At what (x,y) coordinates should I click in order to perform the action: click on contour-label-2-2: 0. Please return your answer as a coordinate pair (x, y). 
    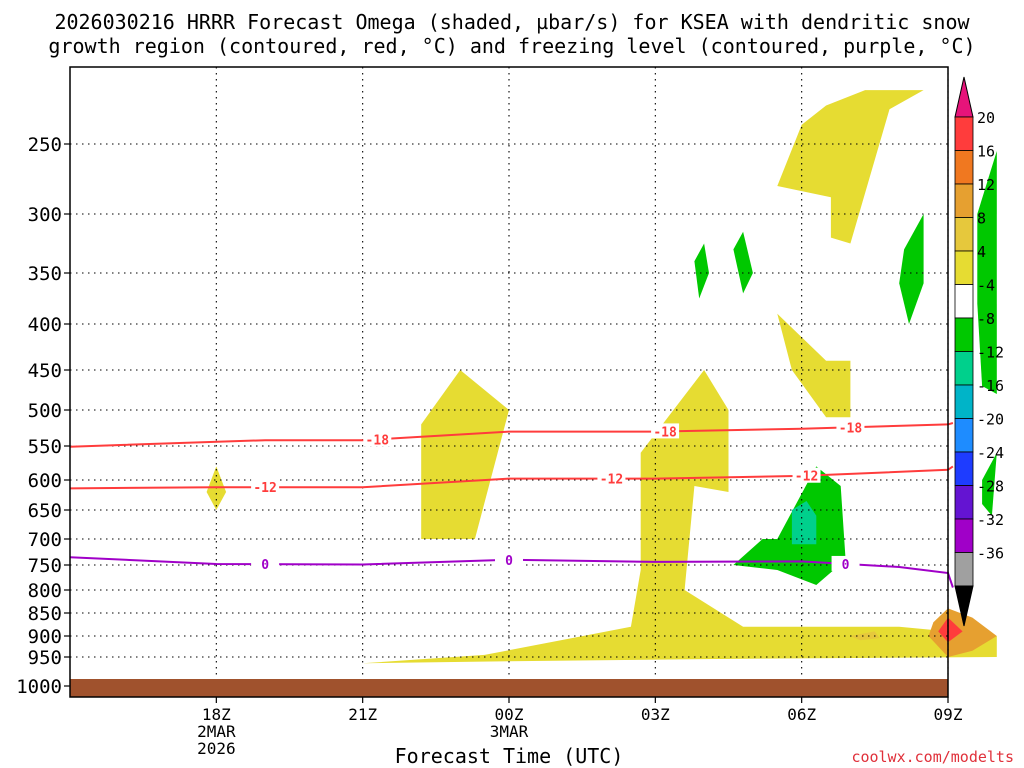
    Looking at the image, I should click on (846, 565).